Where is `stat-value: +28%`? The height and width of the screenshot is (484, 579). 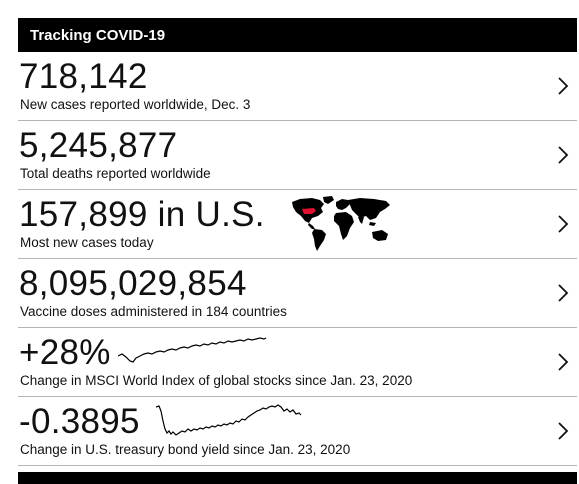 stat-value: +28% is located at coordinates (65, 352).